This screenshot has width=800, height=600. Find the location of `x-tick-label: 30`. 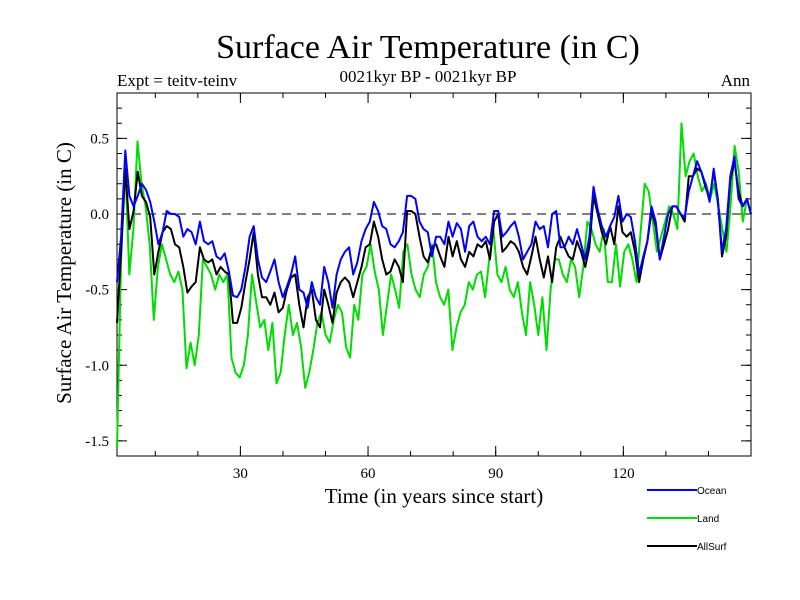

x-tick-label: 30 is located at coordinates (240, 474).